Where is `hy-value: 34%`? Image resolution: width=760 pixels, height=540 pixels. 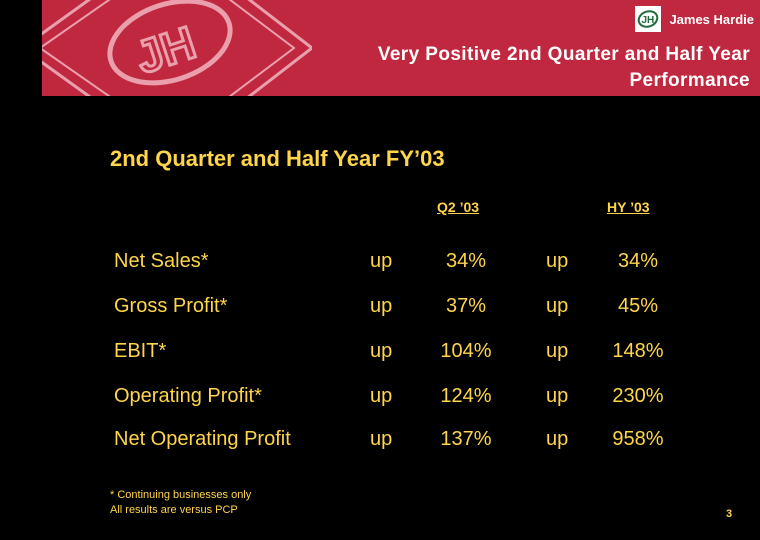 hy-value: 34% is located at coordinates (638, 261).